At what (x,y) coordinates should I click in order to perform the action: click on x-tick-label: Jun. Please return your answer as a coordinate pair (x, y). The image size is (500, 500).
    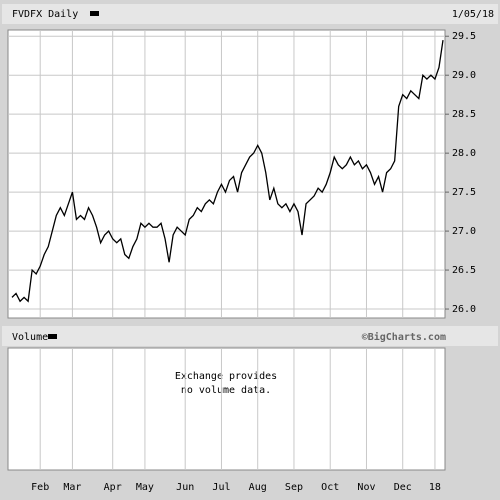
    Looking at the image, I should click on (185, 487).